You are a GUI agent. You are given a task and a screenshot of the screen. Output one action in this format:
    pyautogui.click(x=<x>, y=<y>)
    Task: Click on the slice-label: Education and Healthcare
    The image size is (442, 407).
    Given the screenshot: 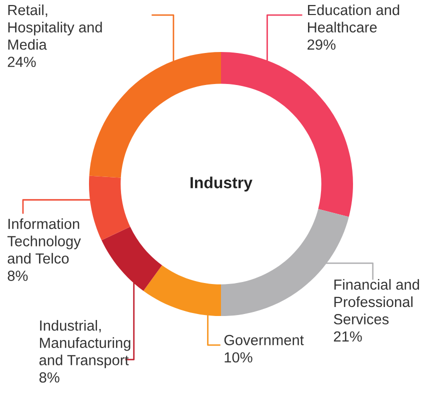 What is the action you would take?
    pyautogui.click(x=354, y=18)
    